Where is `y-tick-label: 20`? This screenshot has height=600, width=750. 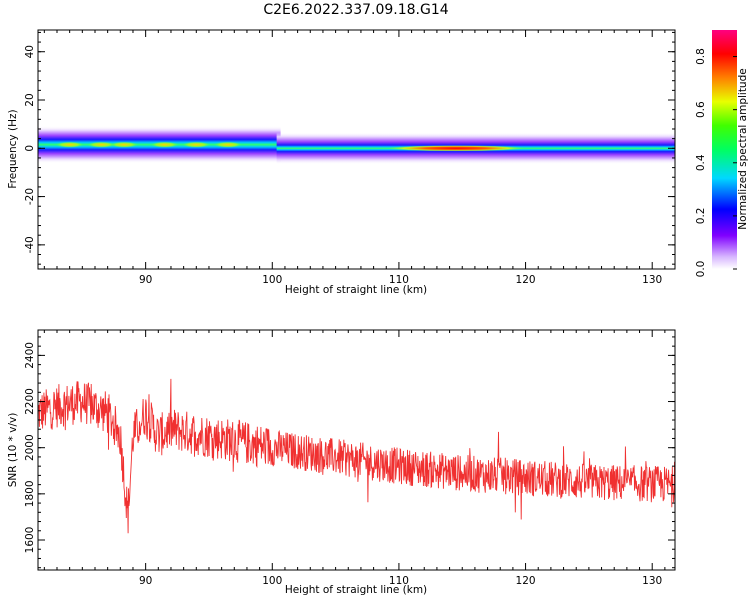
y-tick-label: 20 is located at coordinates (30, 99).